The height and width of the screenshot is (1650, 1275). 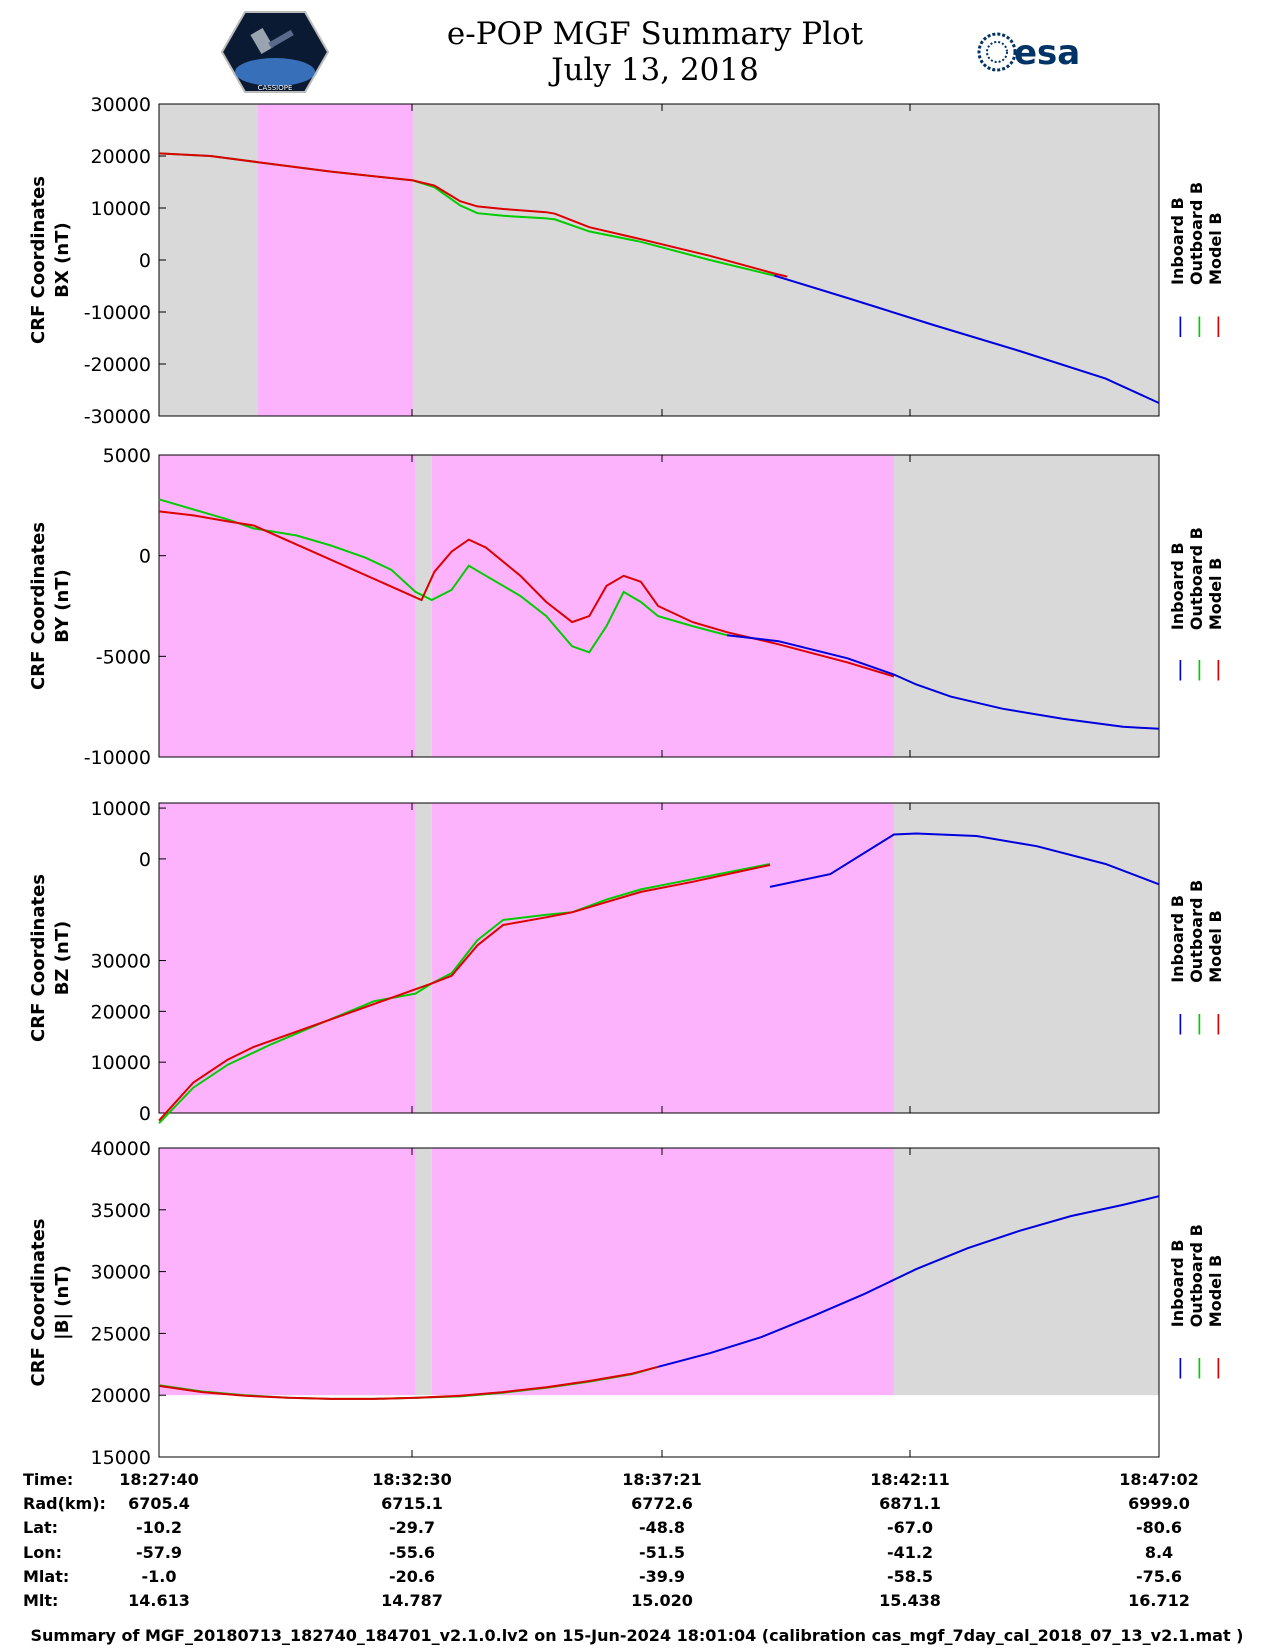 I want to click on ephemeris-value: -10.2, so click(x=159, y=1527).